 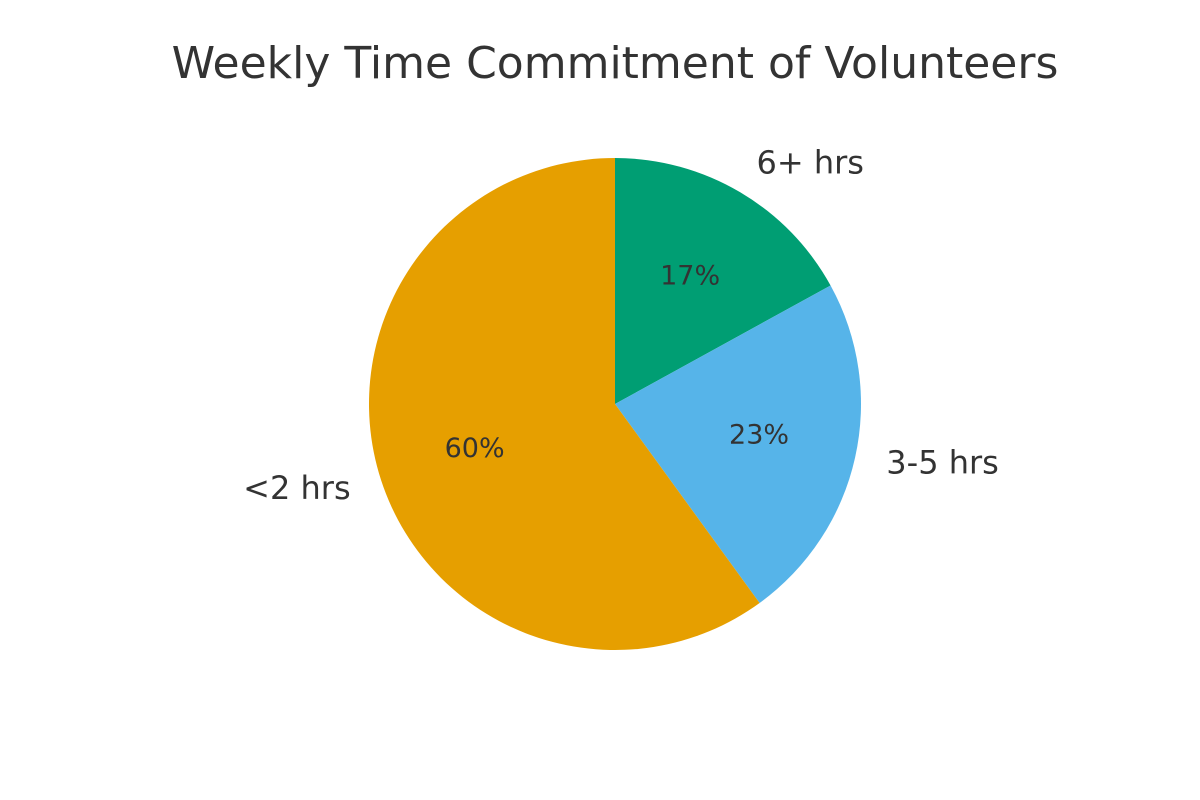 What do you see at coordinates (690, 275) in the screenshot?
I see `pct-label-6-plus-hrs: 17%` at bounding box center [690, 275].